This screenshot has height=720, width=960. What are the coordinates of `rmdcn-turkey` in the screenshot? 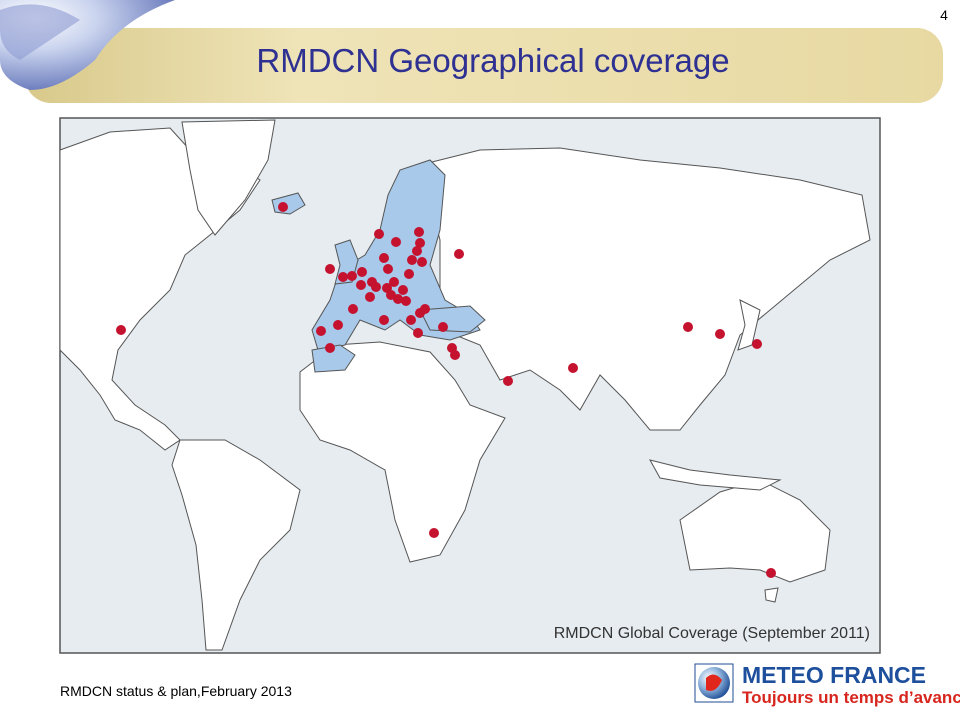 It's located at (452, 319).